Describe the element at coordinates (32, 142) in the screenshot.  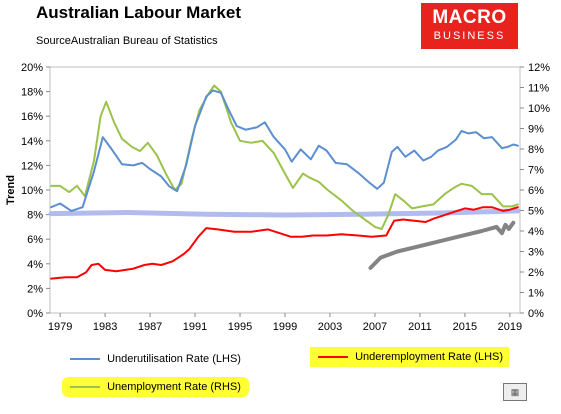
I see `y-left-tick-label: 14%` at that location.